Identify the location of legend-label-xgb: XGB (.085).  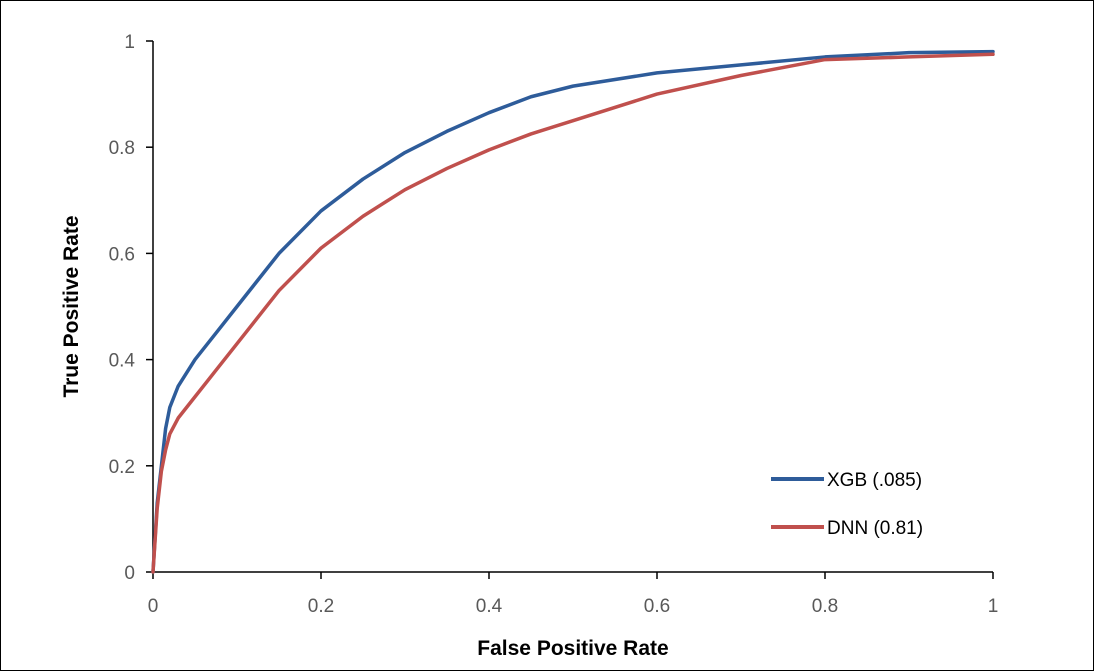
(874, 480).